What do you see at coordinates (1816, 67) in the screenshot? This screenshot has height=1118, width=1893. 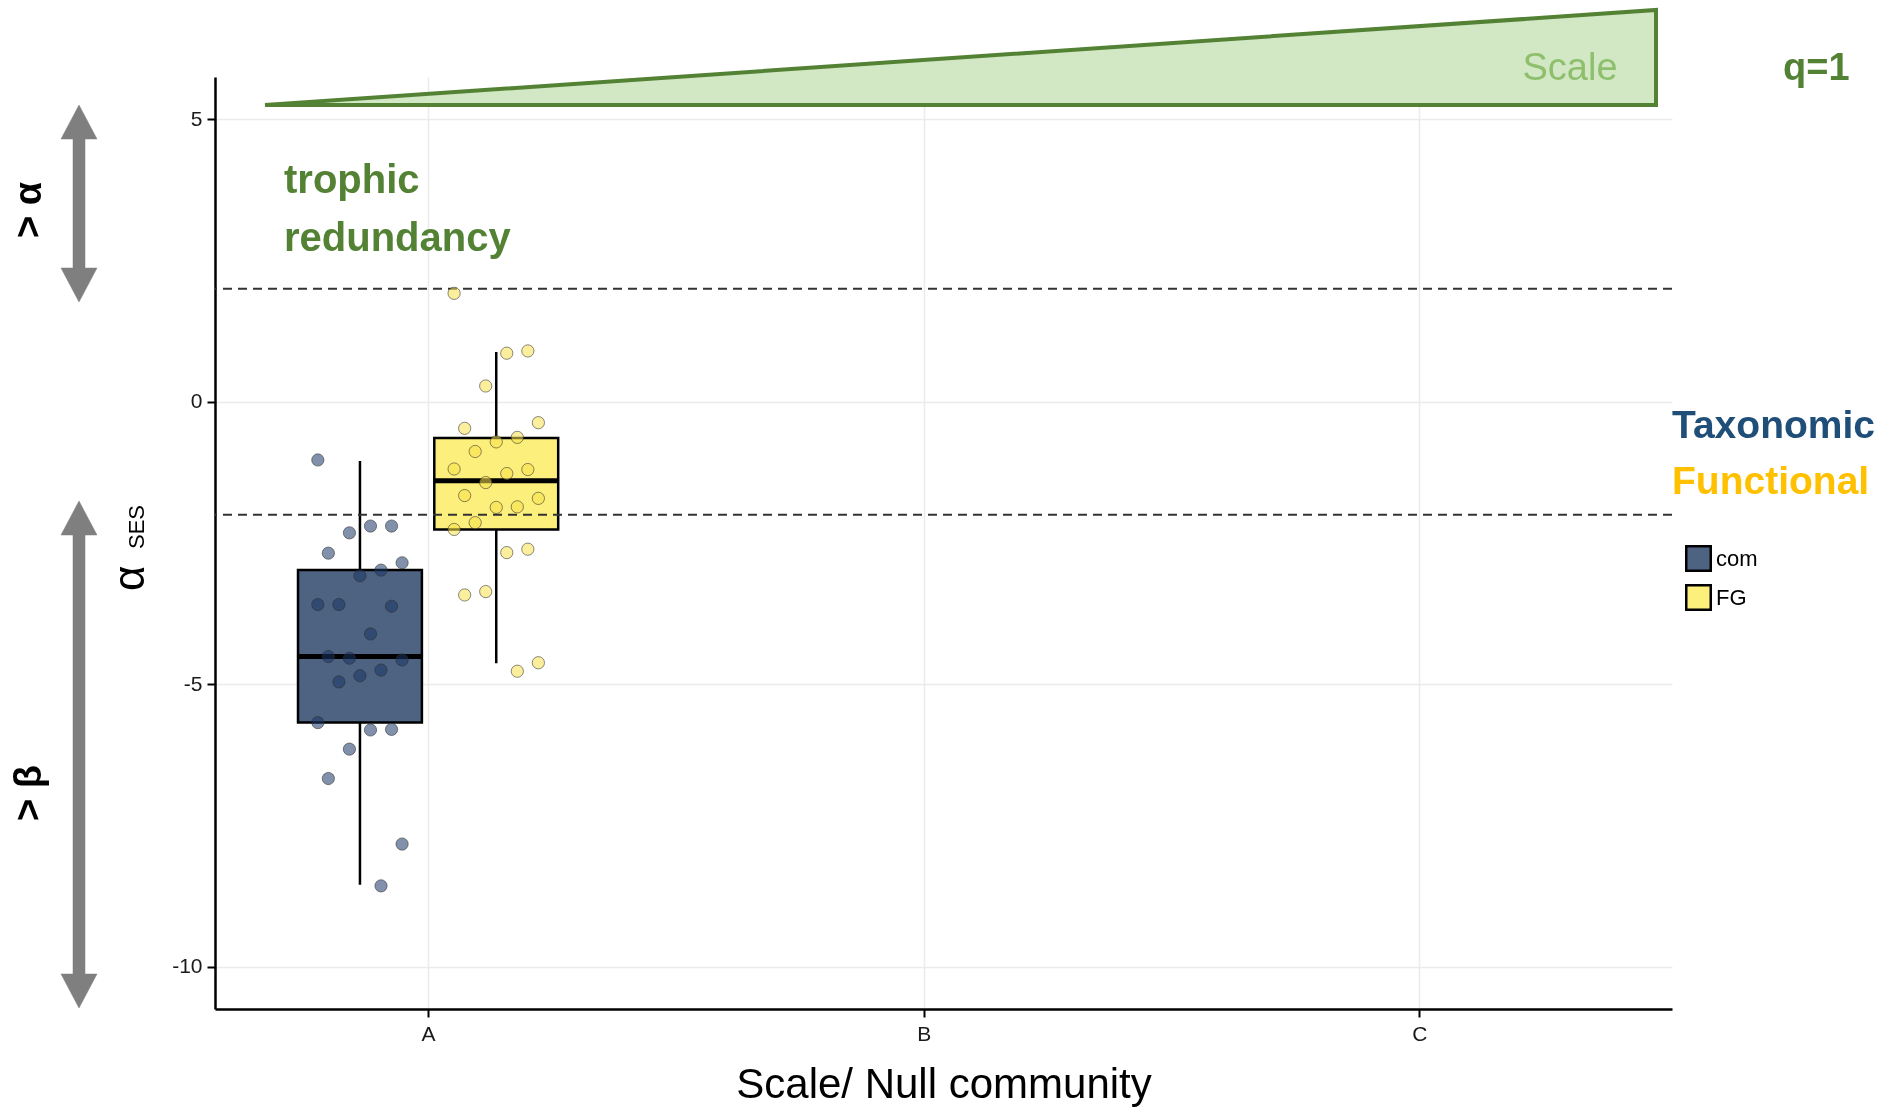 I see `text: q=1` at bounding box center [1816, 67].